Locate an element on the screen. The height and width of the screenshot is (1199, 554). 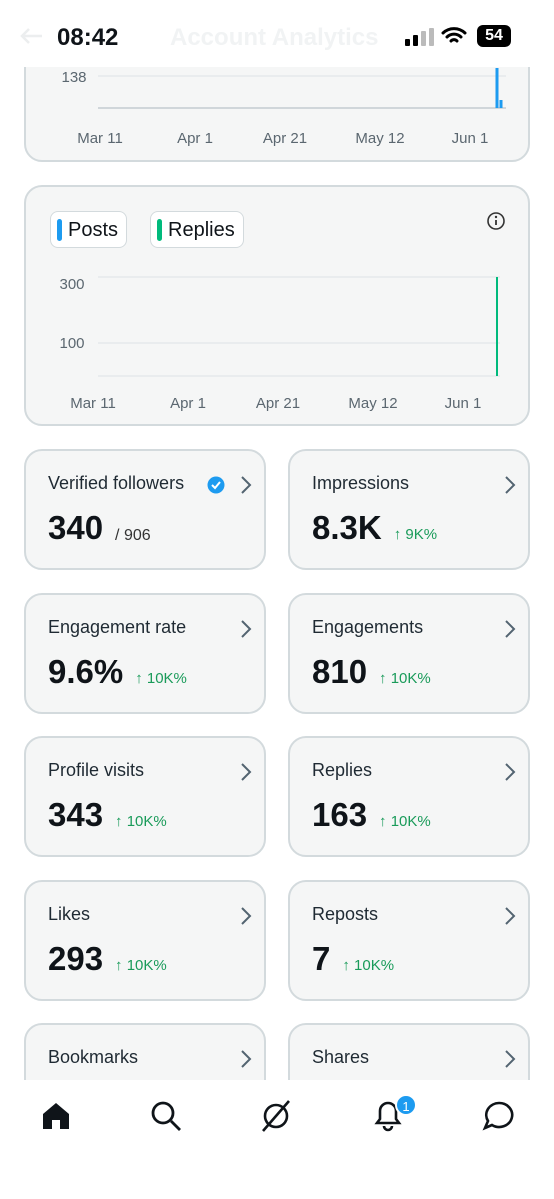
info-icon is located at coordinates (496, 221).